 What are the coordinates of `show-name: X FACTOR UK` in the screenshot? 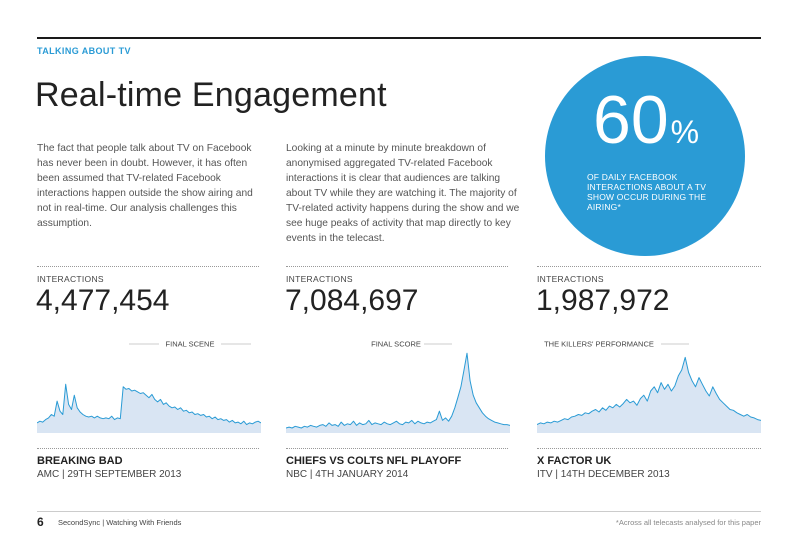 It's located at (574, 461).